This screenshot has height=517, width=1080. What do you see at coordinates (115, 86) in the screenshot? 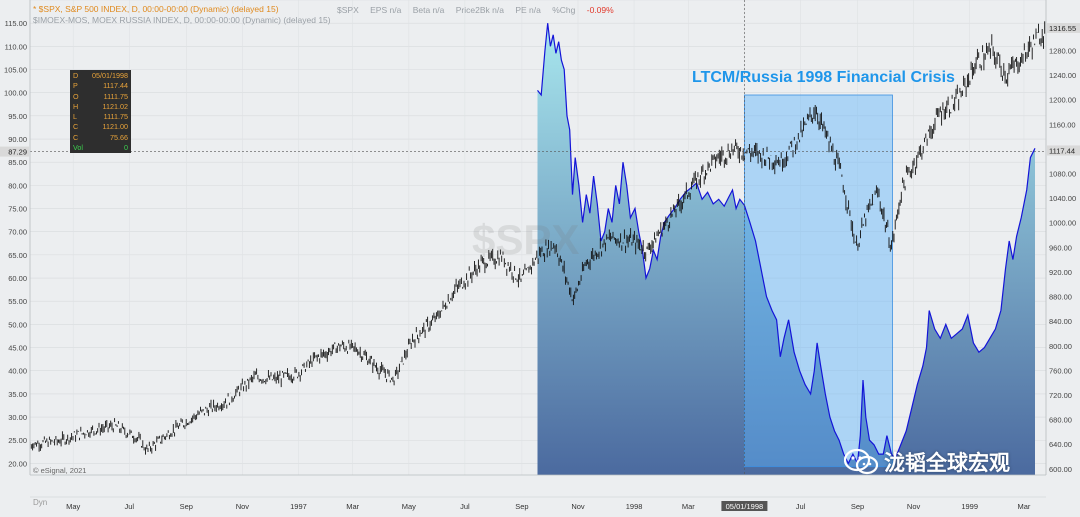
I see `ohlc-value: 1117.44` at bounding box center [115, 86].